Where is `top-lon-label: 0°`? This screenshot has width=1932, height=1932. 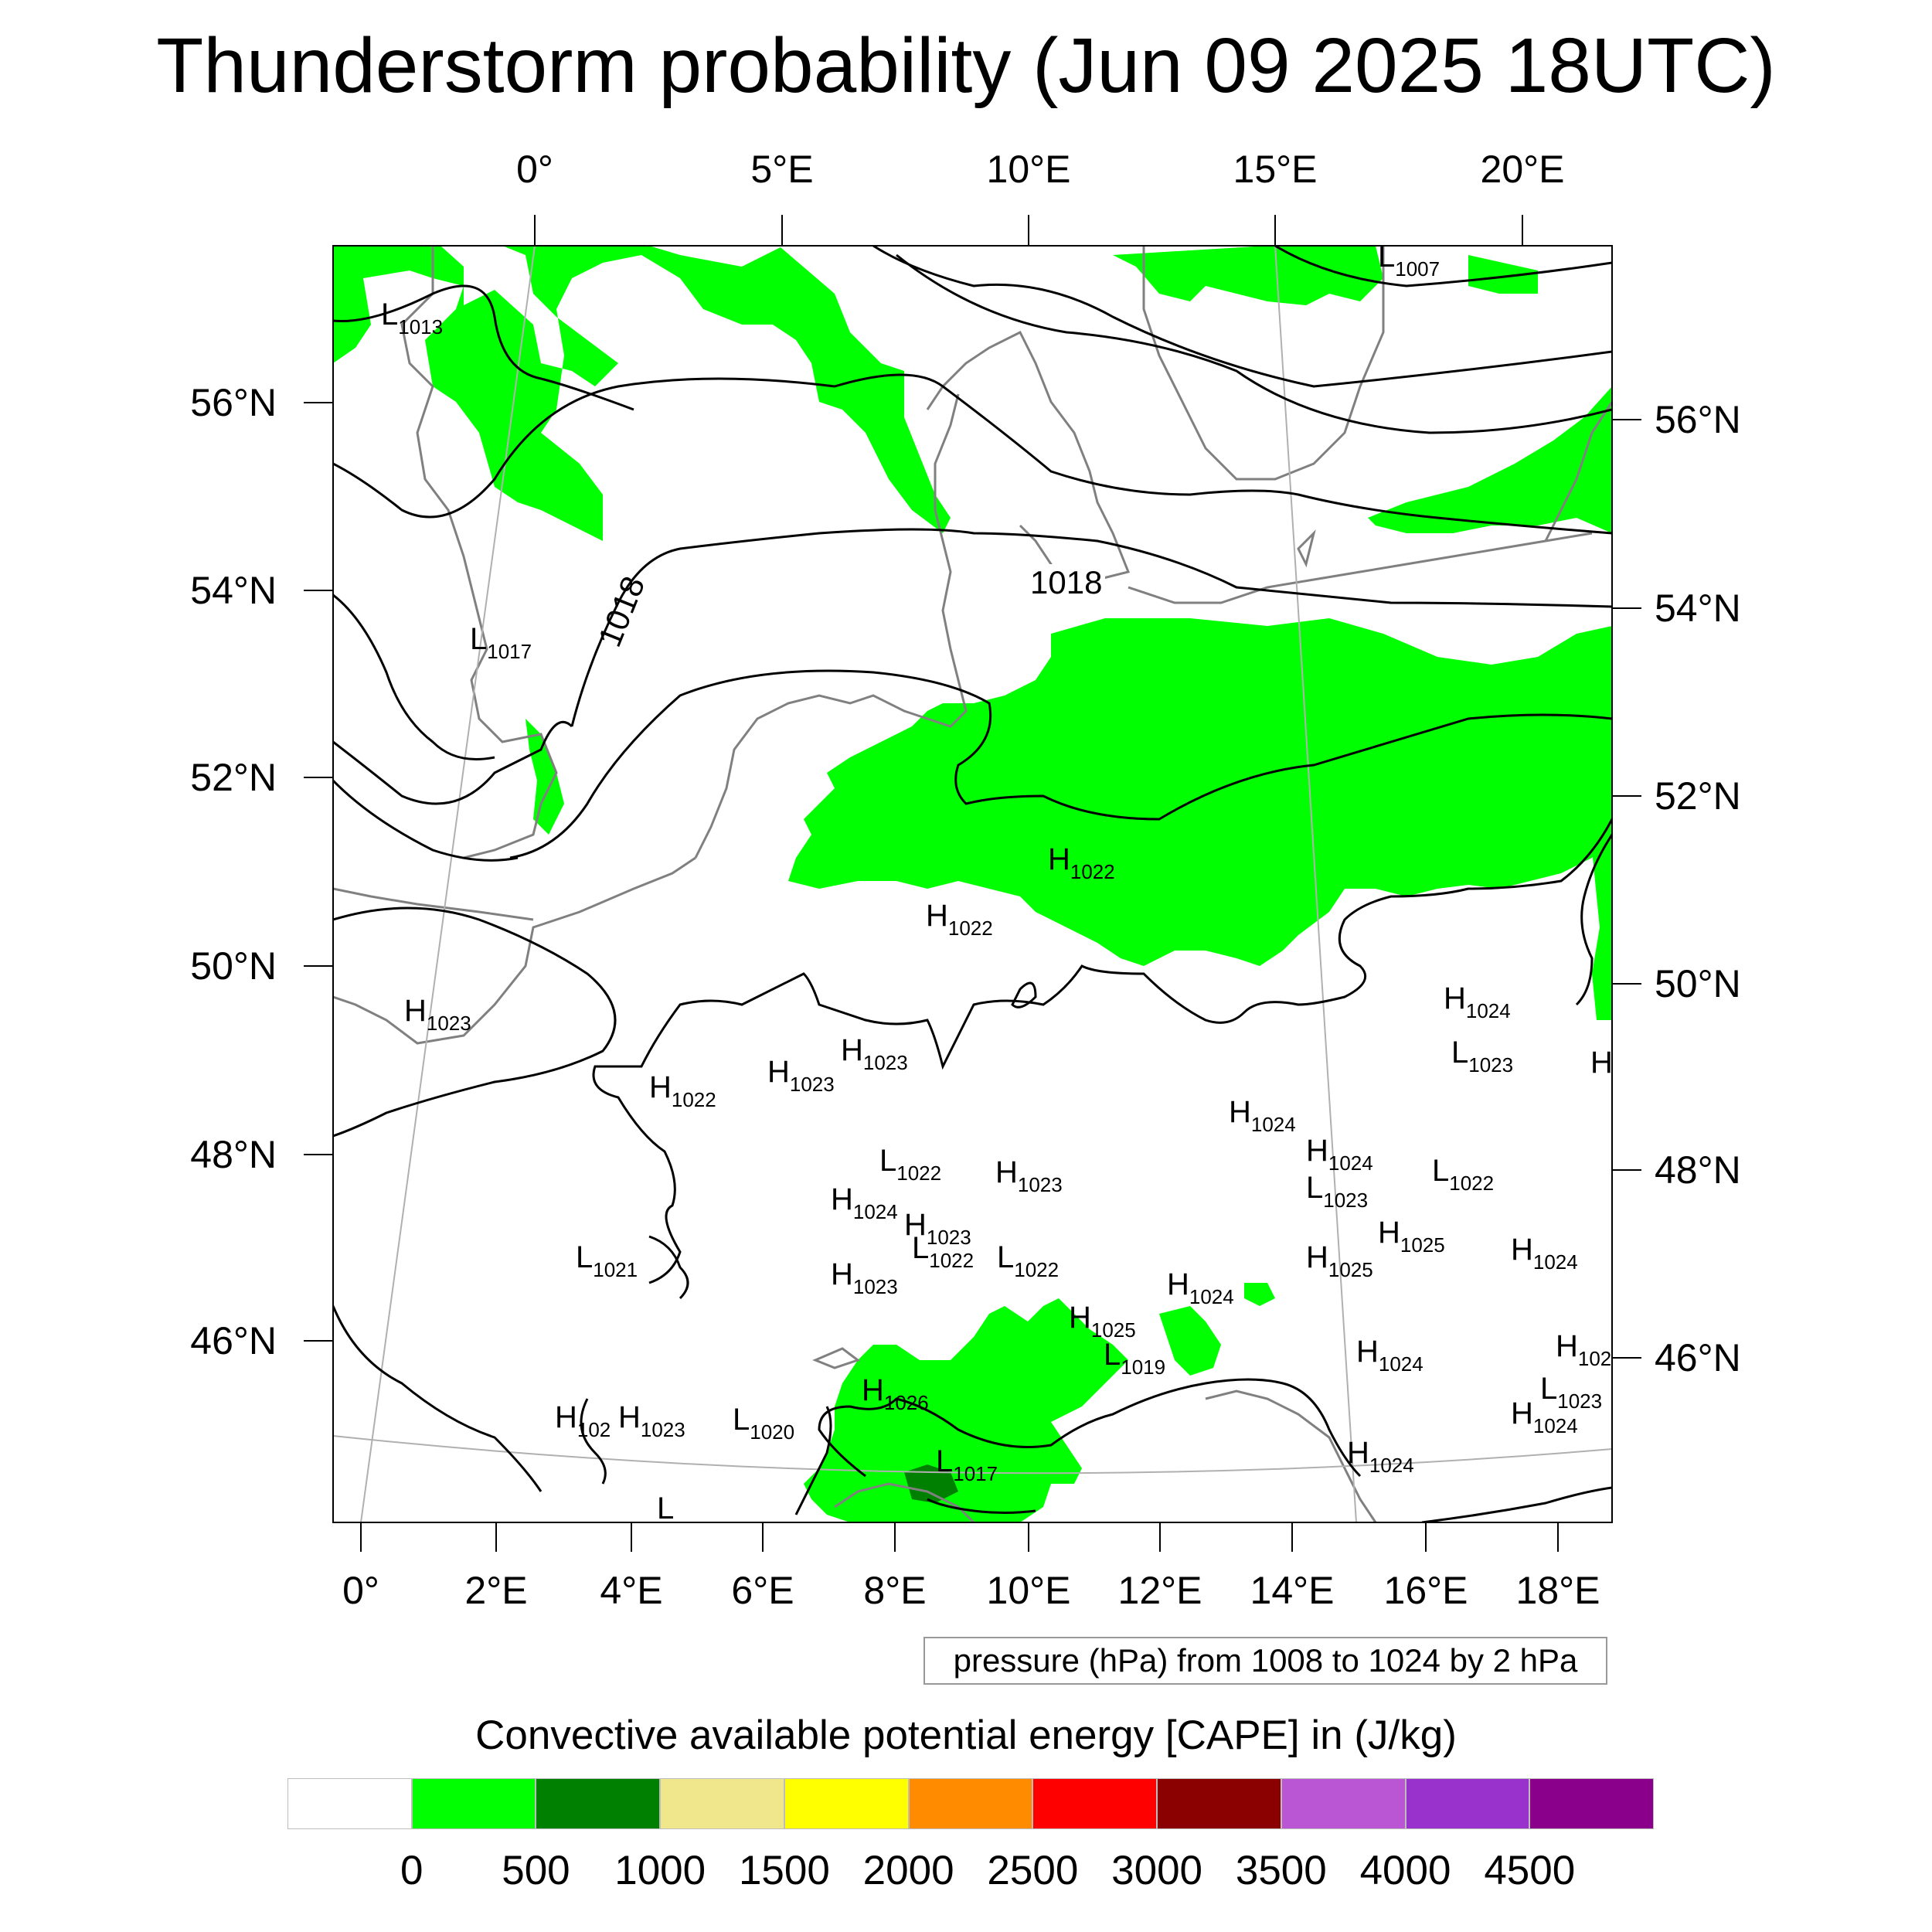
top-lon-label: 0° is located at coordinates (535, 169).